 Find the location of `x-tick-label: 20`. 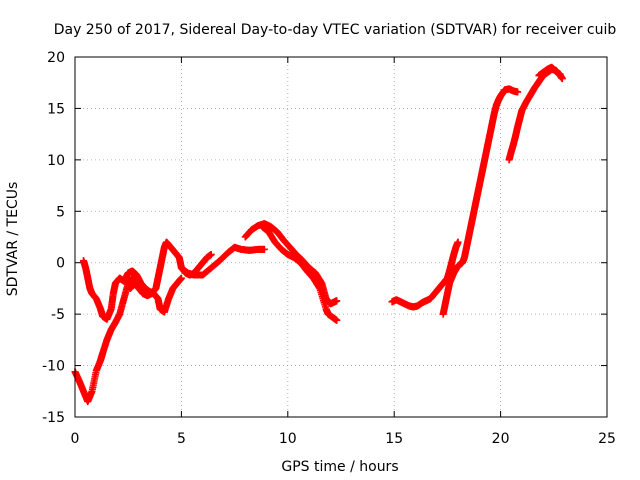

x-tick-label: 20 is located at coordinates (501, 439).